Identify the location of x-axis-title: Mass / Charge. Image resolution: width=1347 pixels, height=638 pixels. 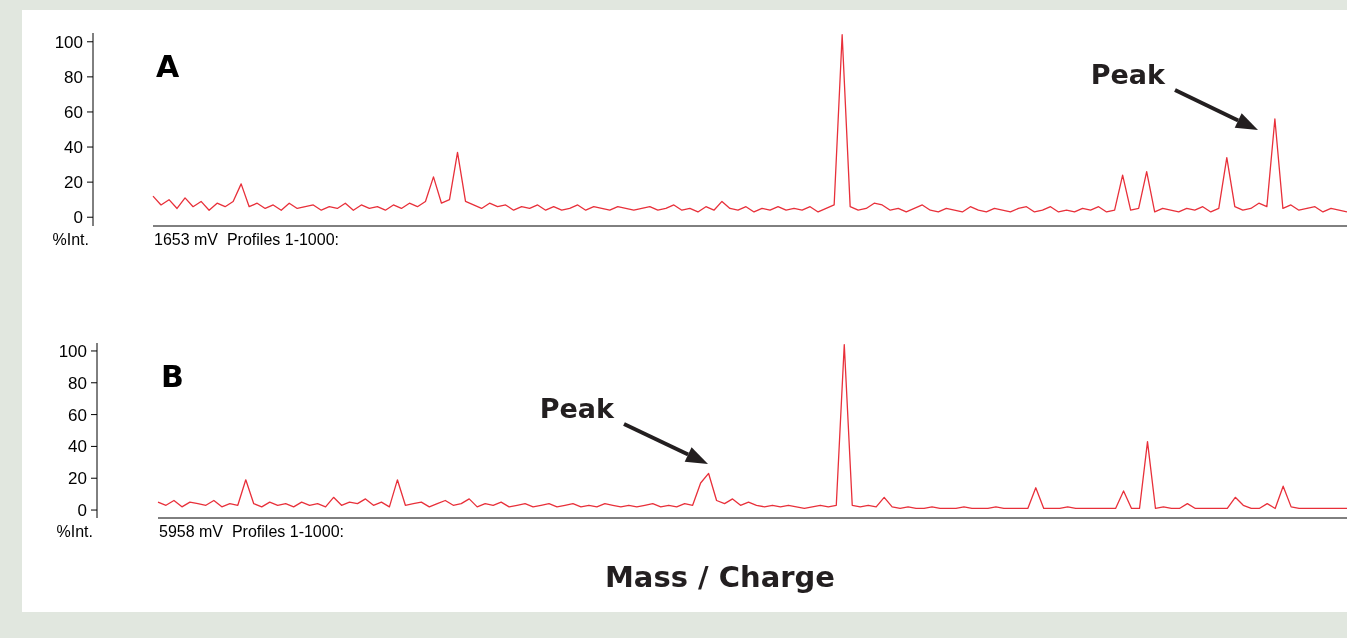
(720, 577).